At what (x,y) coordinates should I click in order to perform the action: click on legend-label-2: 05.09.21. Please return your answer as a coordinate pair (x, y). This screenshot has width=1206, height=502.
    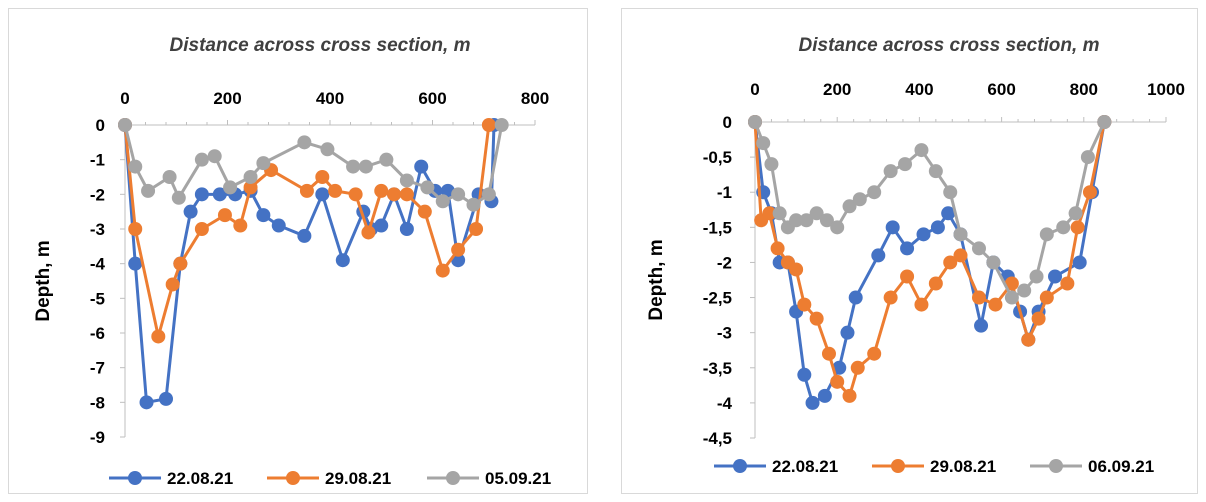
    Looking at the image, I should click on (518, 478).